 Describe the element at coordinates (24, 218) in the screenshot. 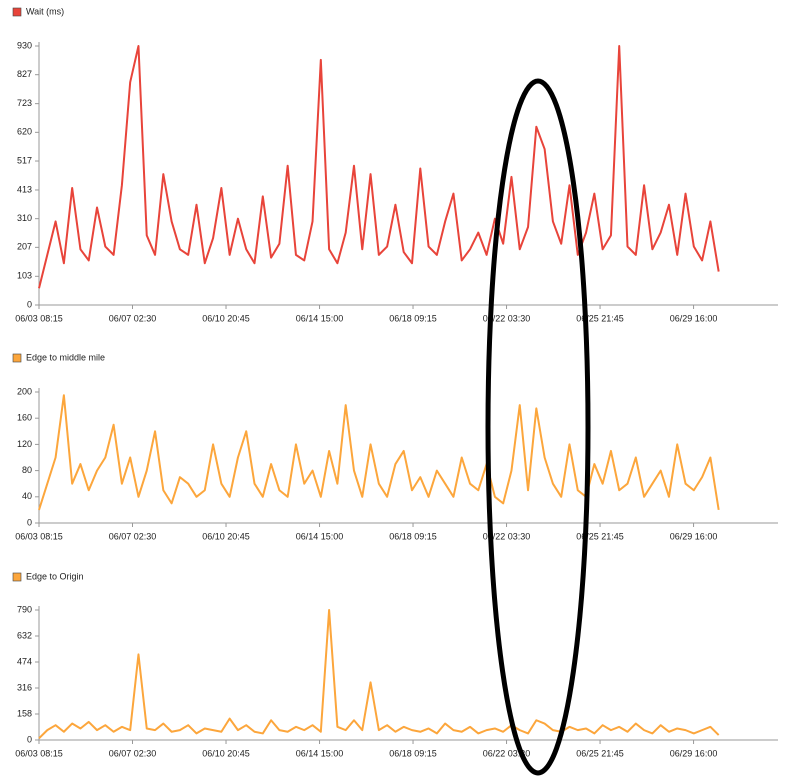

I see `y-tick-label: 310` at that location.